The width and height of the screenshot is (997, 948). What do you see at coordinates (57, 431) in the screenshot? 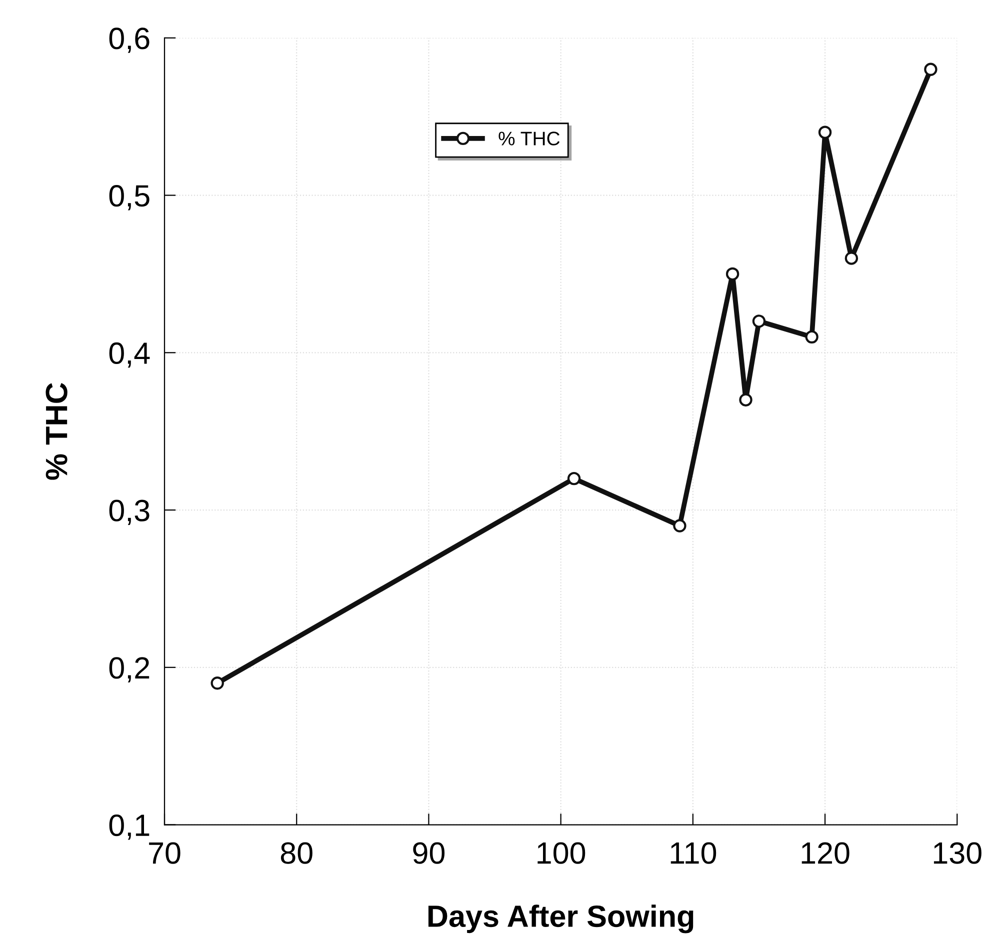
I see `y-axis-title: % THC` at bounding box center [57, 431].